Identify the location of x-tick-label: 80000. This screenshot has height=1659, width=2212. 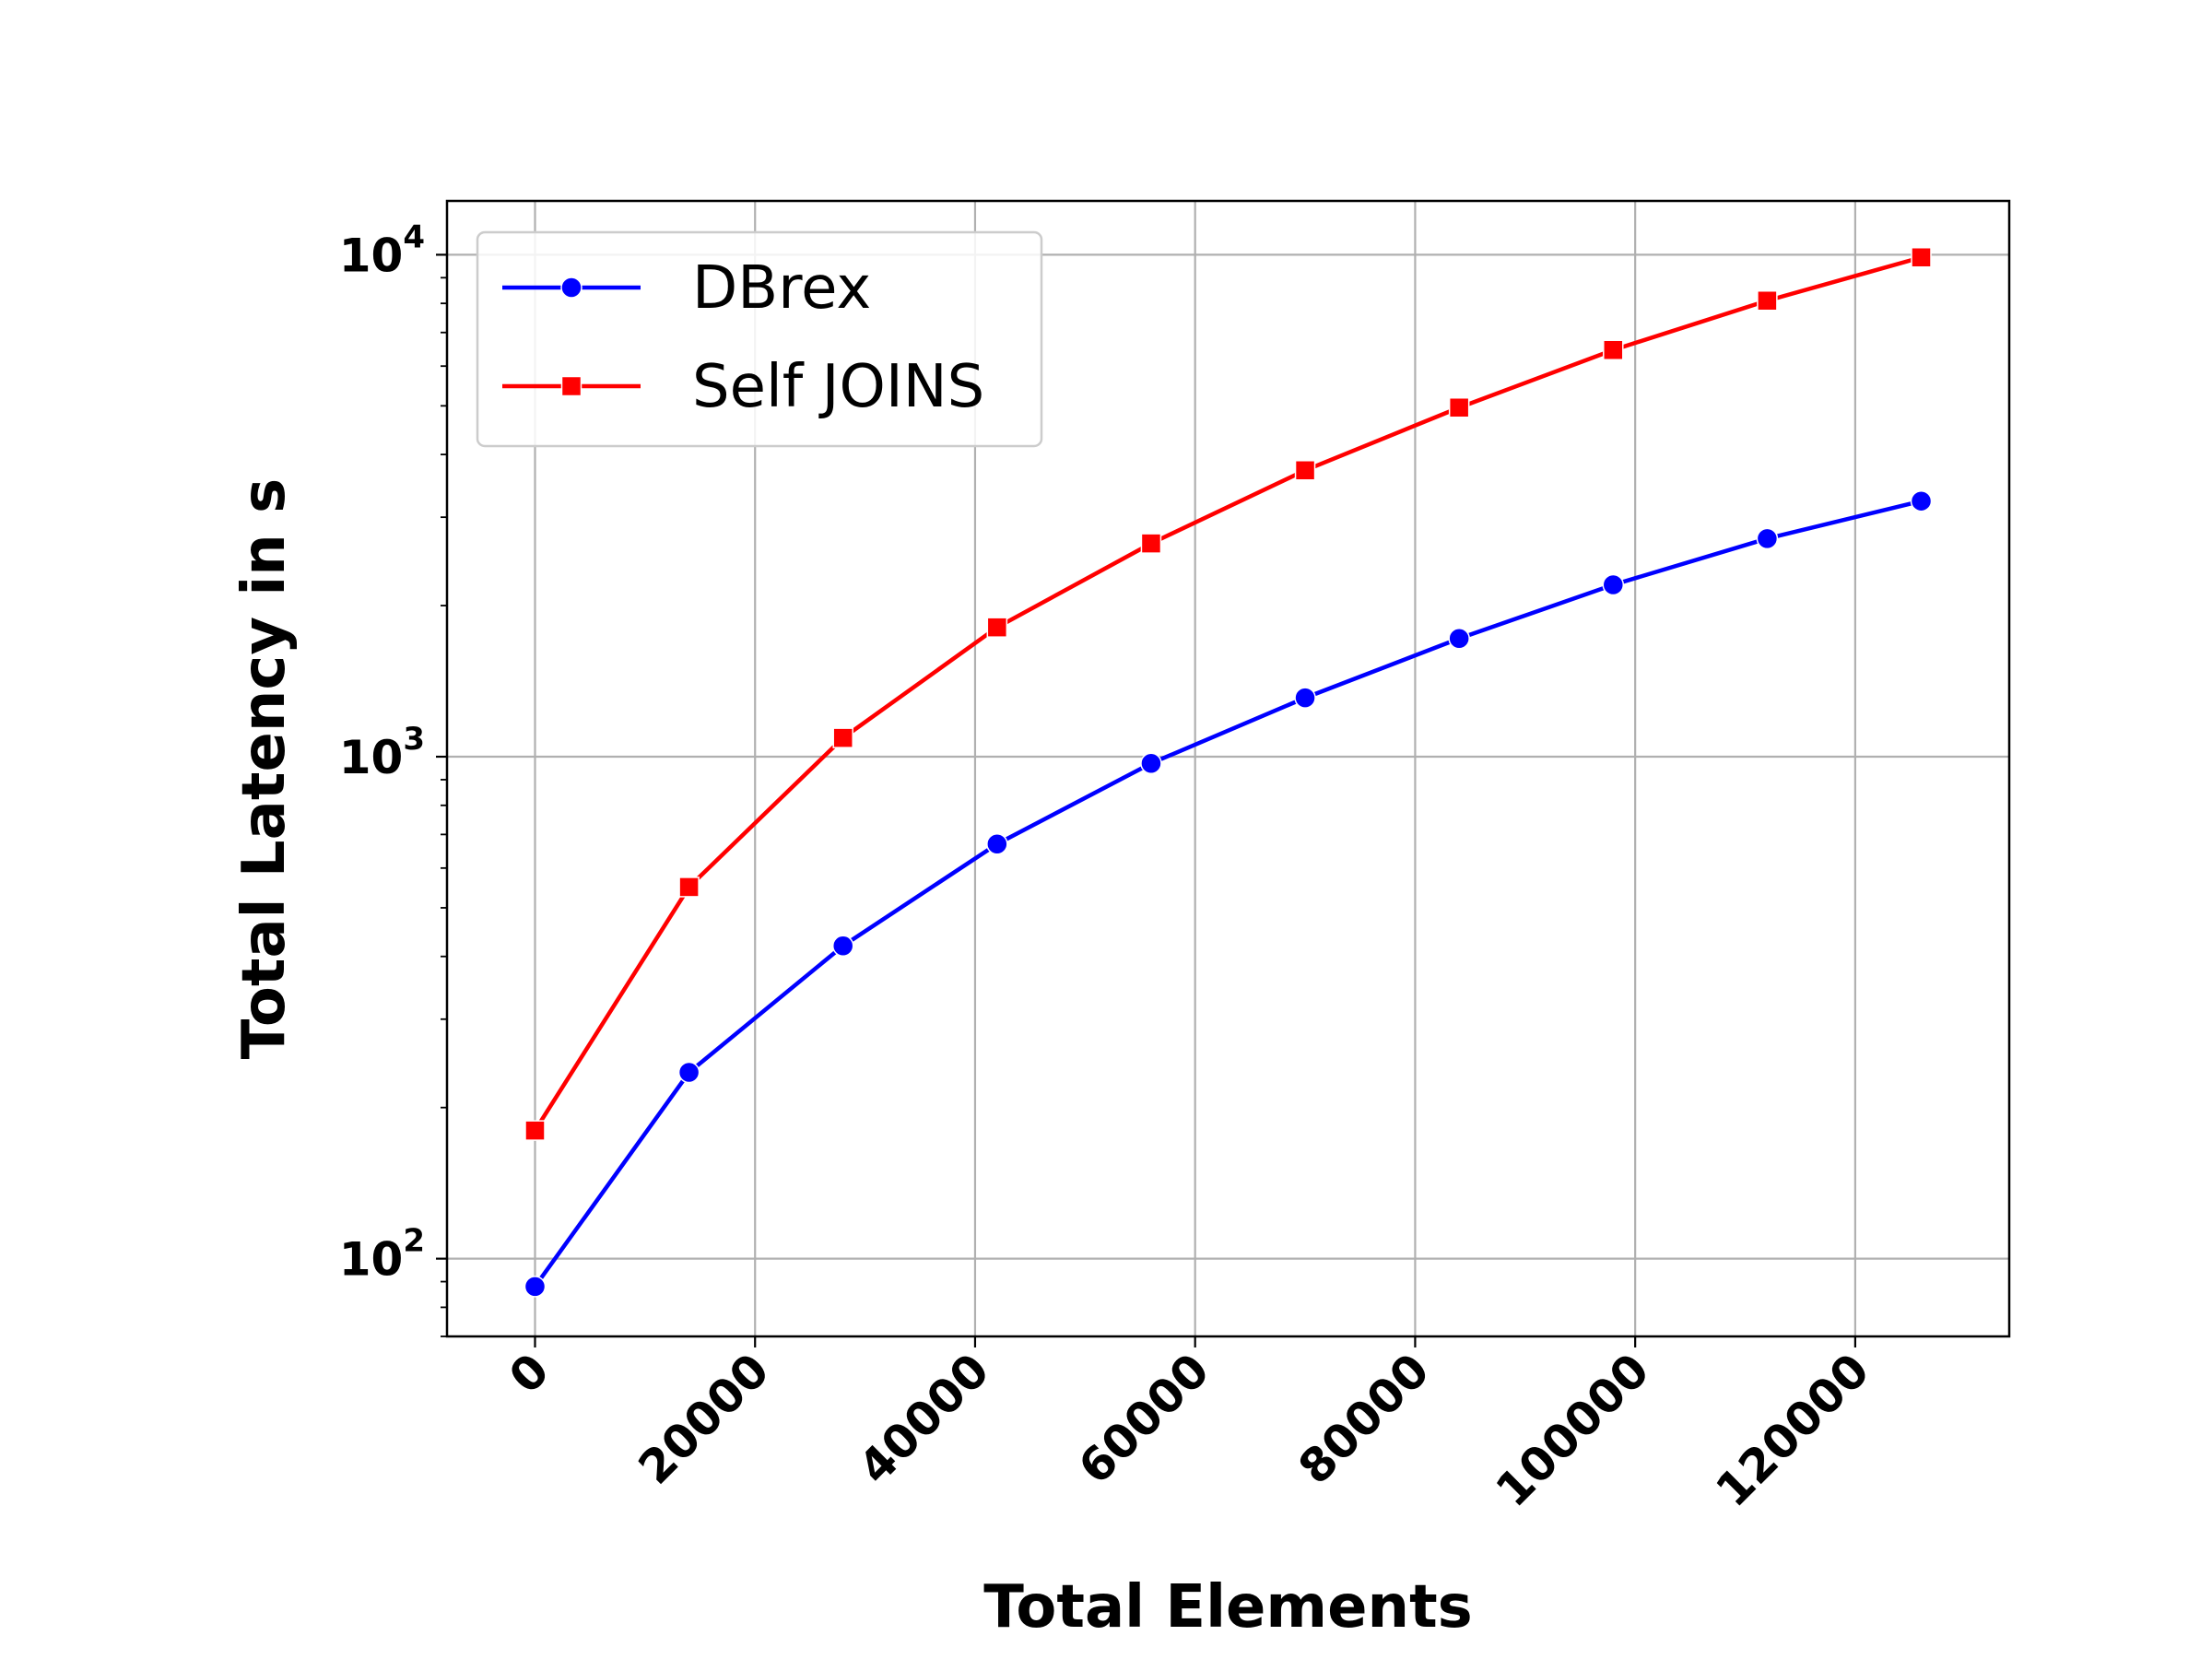
(1364, 1418).